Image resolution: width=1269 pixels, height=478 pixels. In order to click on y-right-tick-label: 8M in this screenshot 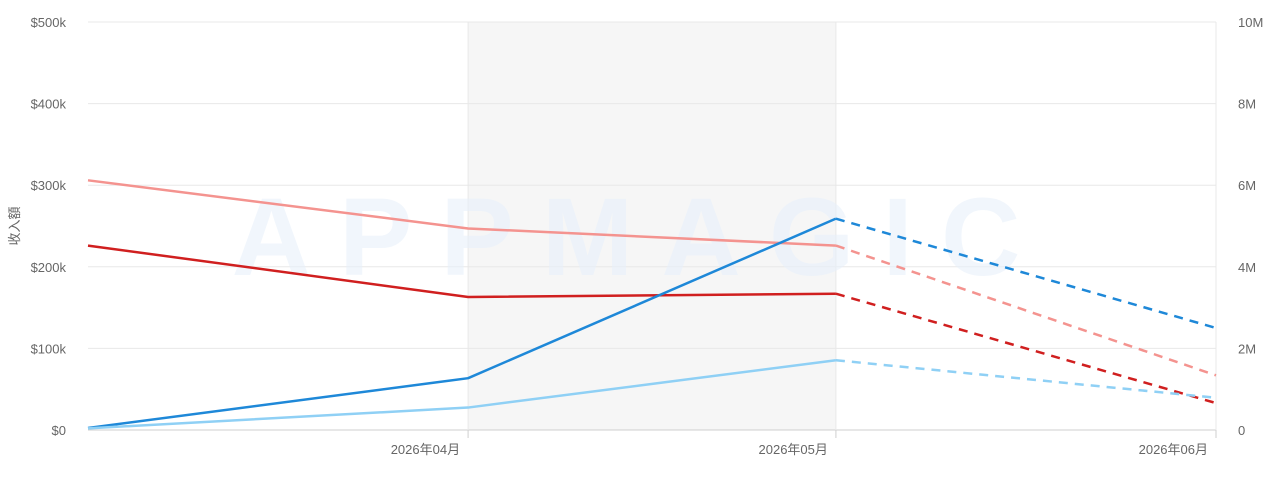, I will do `click(1247, 104)`.